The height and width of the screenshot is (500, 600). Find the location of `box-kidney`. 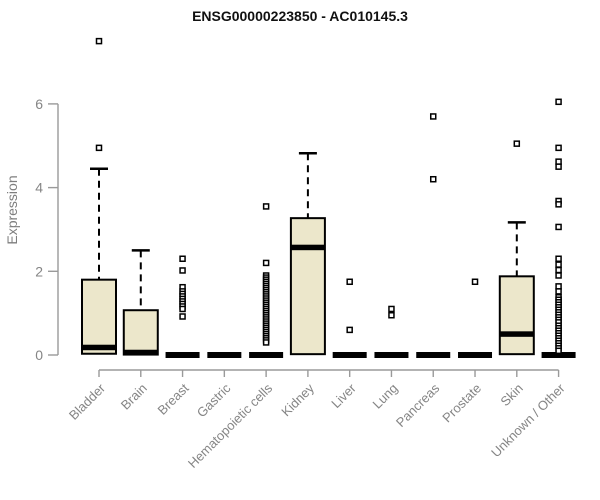

box-kidney is located at coordinates (307, 286).